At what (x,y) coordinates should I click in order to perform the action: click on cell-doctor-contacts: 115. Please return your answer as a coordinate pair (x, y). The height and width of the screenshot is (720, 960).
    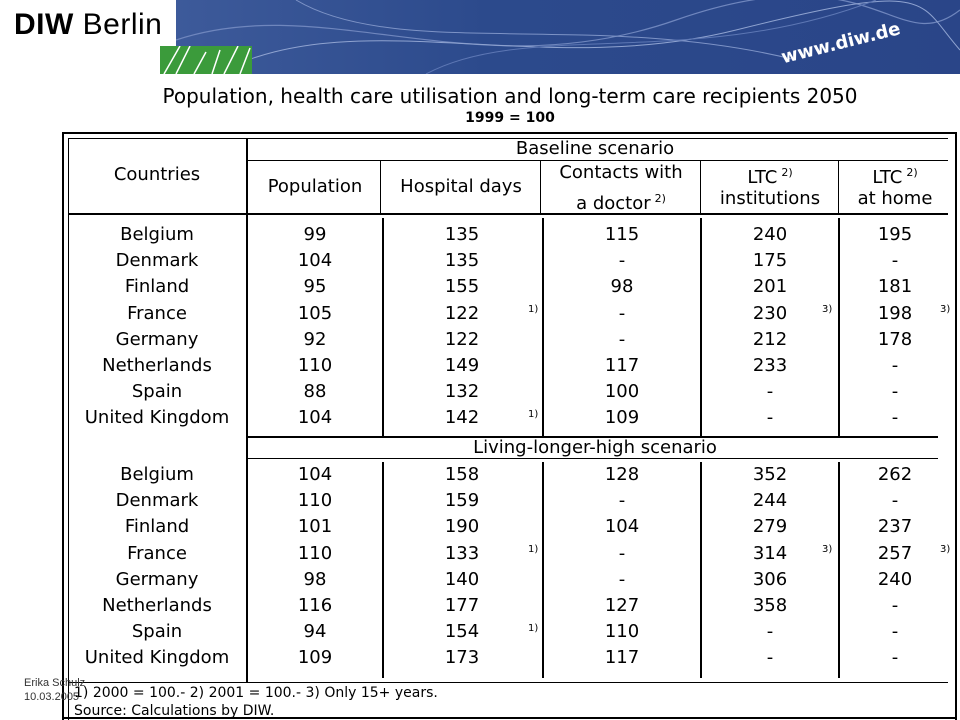
    Looking at the image, I should click on (622, 234).